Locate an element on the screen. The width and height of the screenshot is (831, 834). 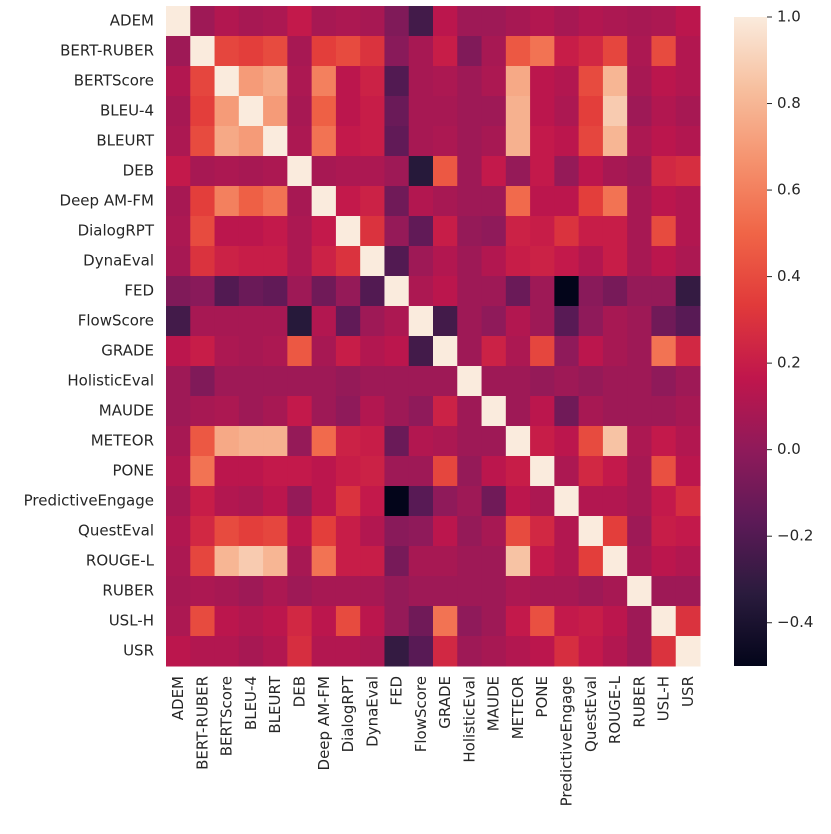
y-tick-label: GRADE is located at coordinates (127, 351).